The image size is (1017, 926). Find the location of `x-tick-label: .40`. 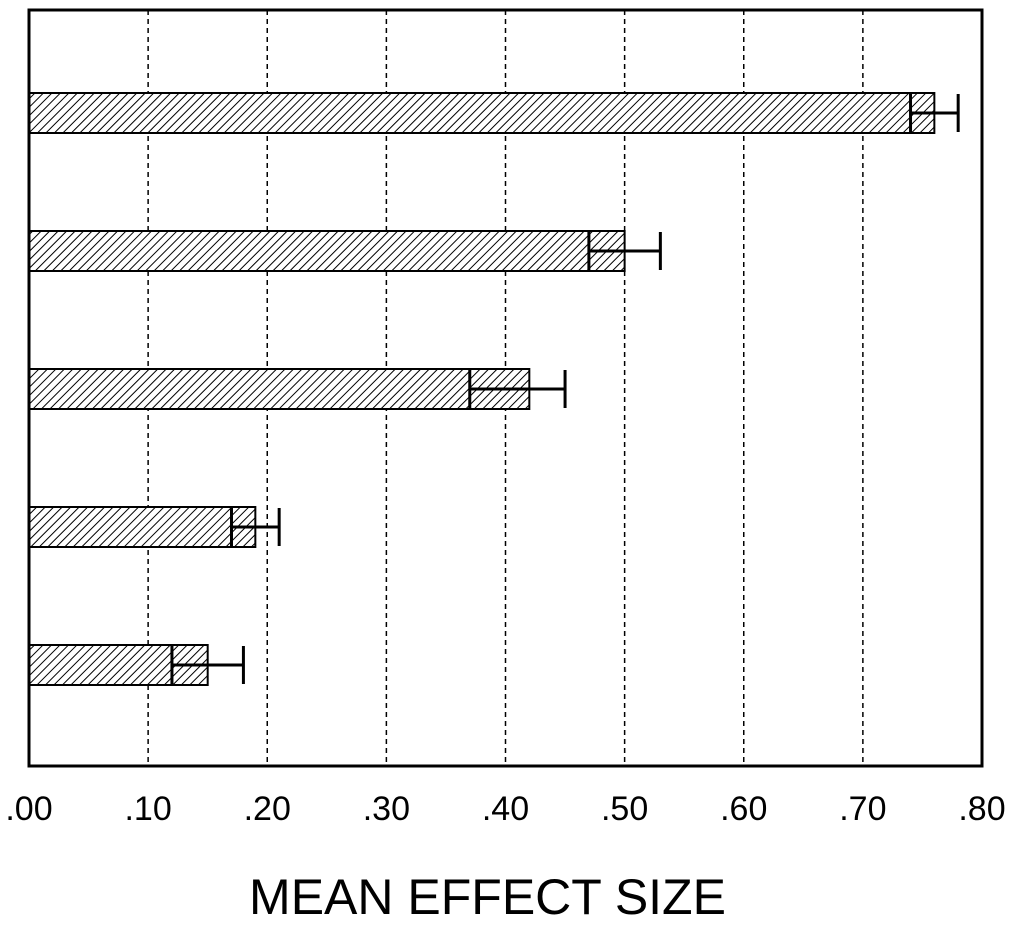

x-tick-label: .40 is located at coordinates (505, 809).